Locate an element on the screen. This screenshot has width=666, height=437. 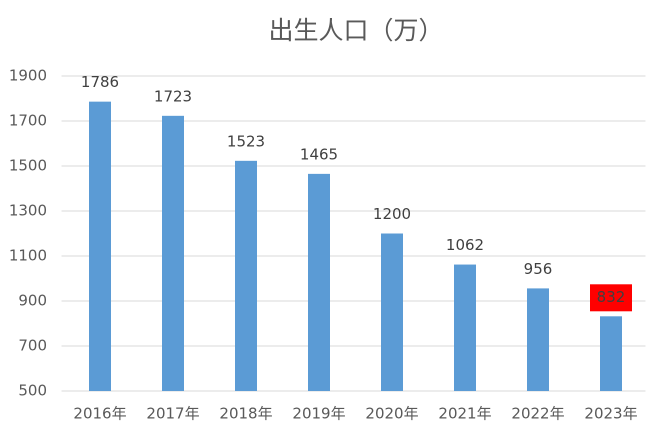
x-tick-label: 2023年 is located at coordinates (610, 414).